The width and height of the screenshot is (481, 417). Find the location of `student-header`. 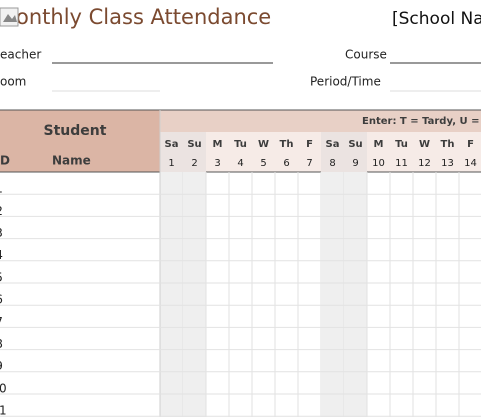

student-header is located at coordinates (80, 141).